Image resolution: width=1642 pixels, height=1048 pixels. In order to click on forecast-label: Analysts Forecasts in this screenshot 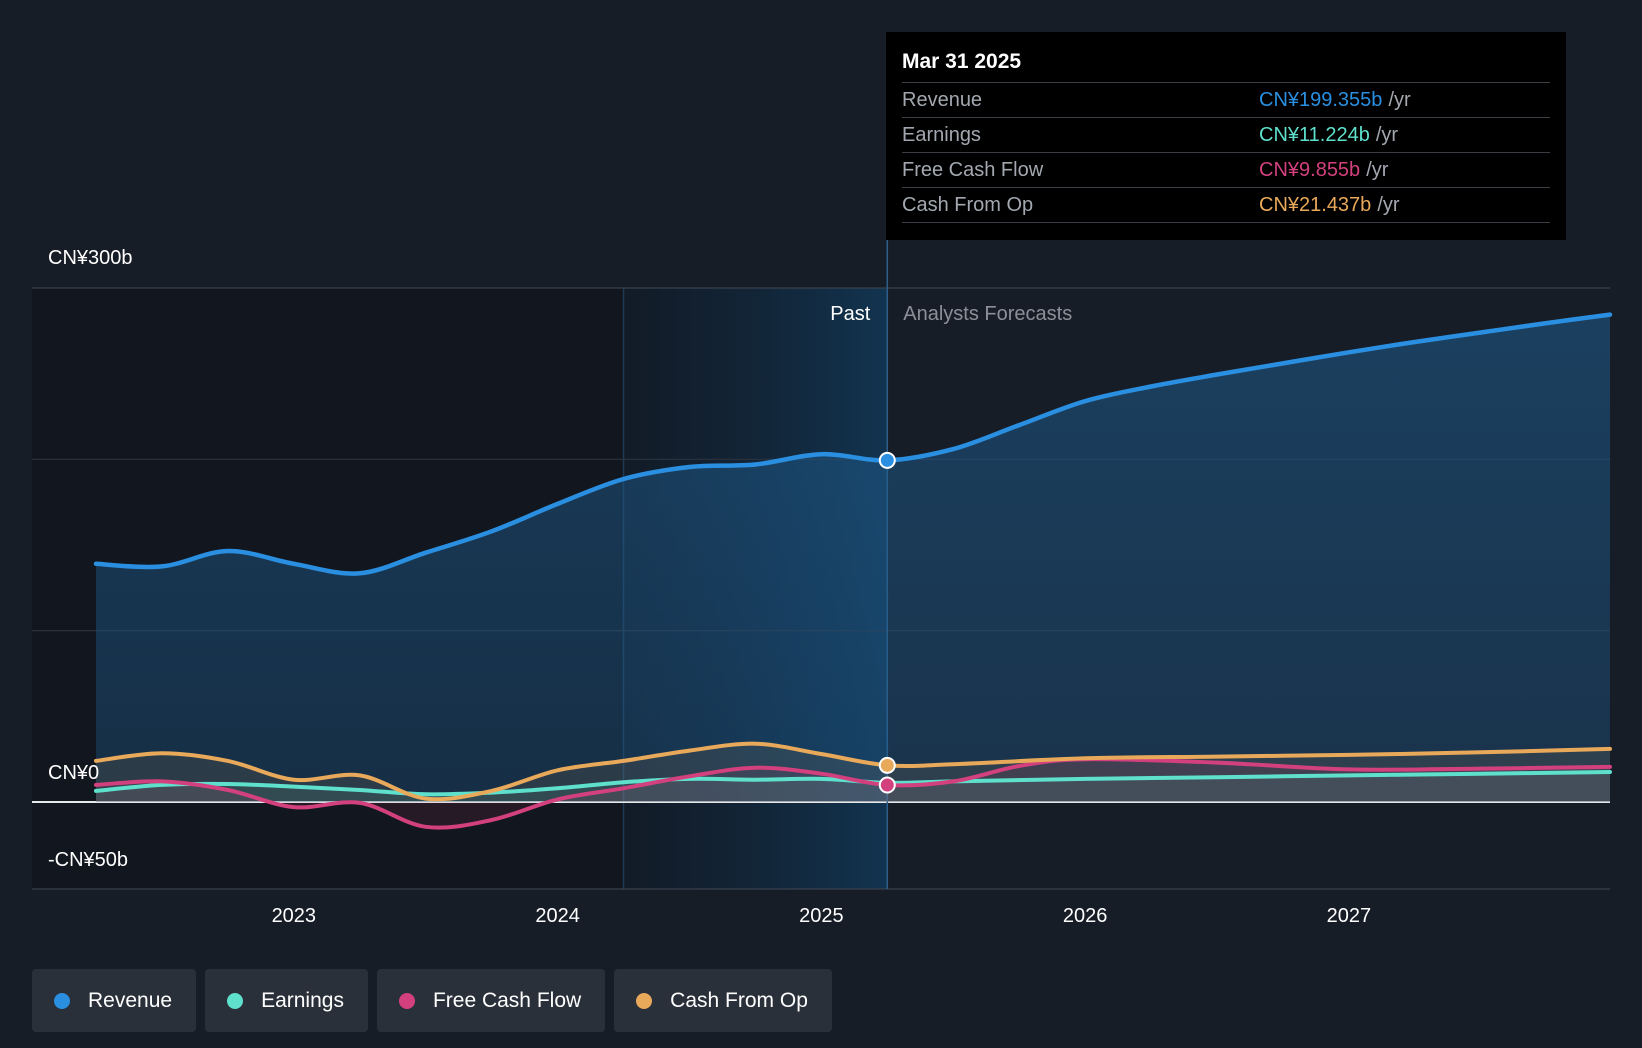, I will do `click(987, 314)`.